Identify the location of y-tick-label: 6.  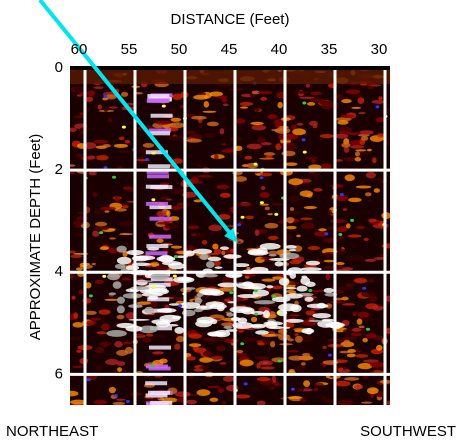
(59, 373).